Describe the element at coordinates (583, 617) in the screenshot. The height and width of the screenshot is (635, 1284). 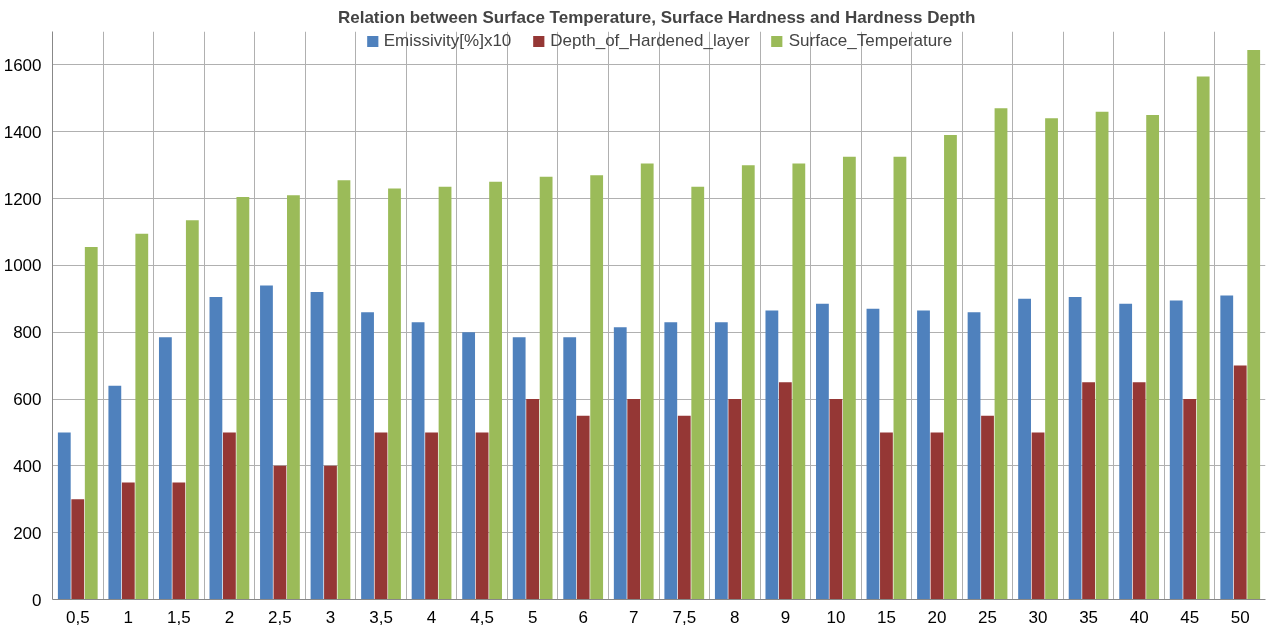
I see `x-tick-label: 6` at that location.